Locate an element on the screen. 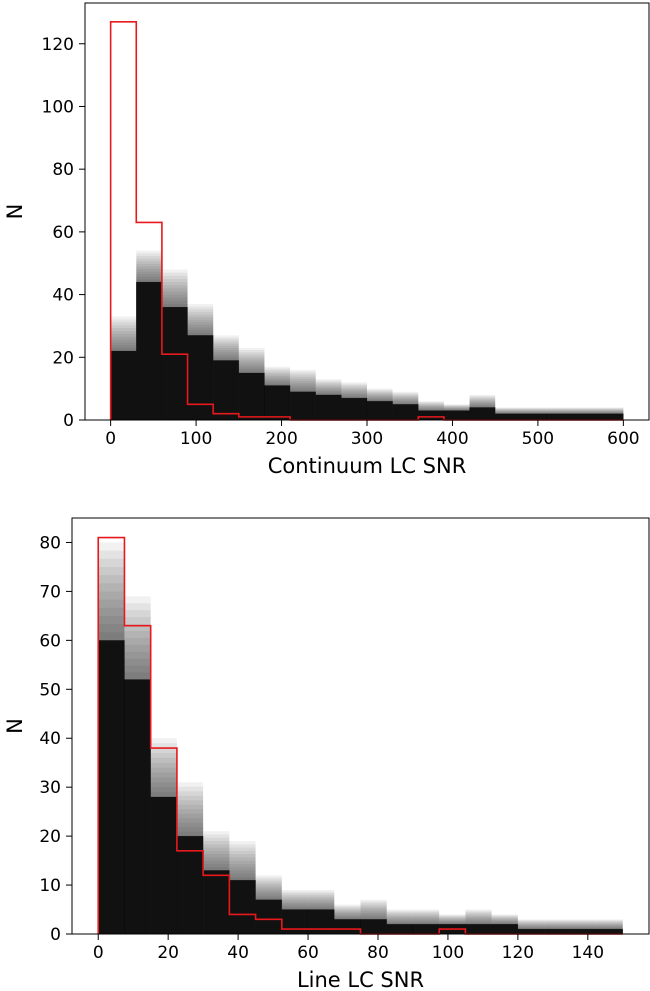 The image size is (650, 991). y-tick-label: 20 is located at coordinates (63, 358).